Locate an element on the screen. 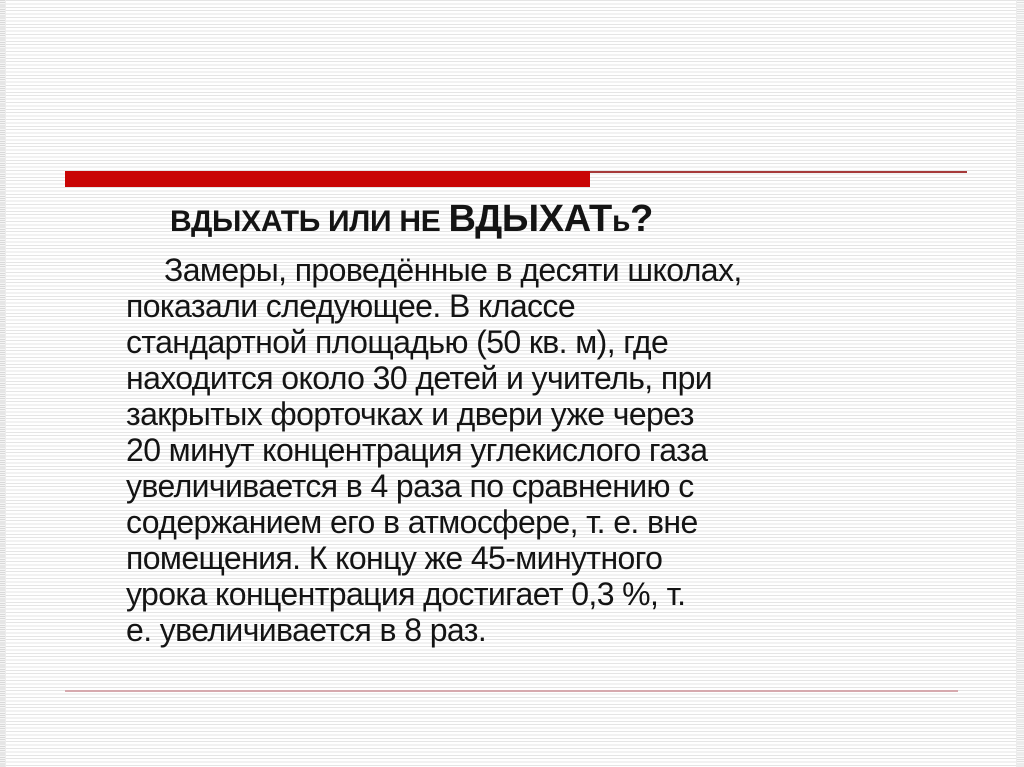 This screenshot has width=1024, height=767. body-text-line: находится около 30 детей и учитель, при is located at coordinates (419, 378).